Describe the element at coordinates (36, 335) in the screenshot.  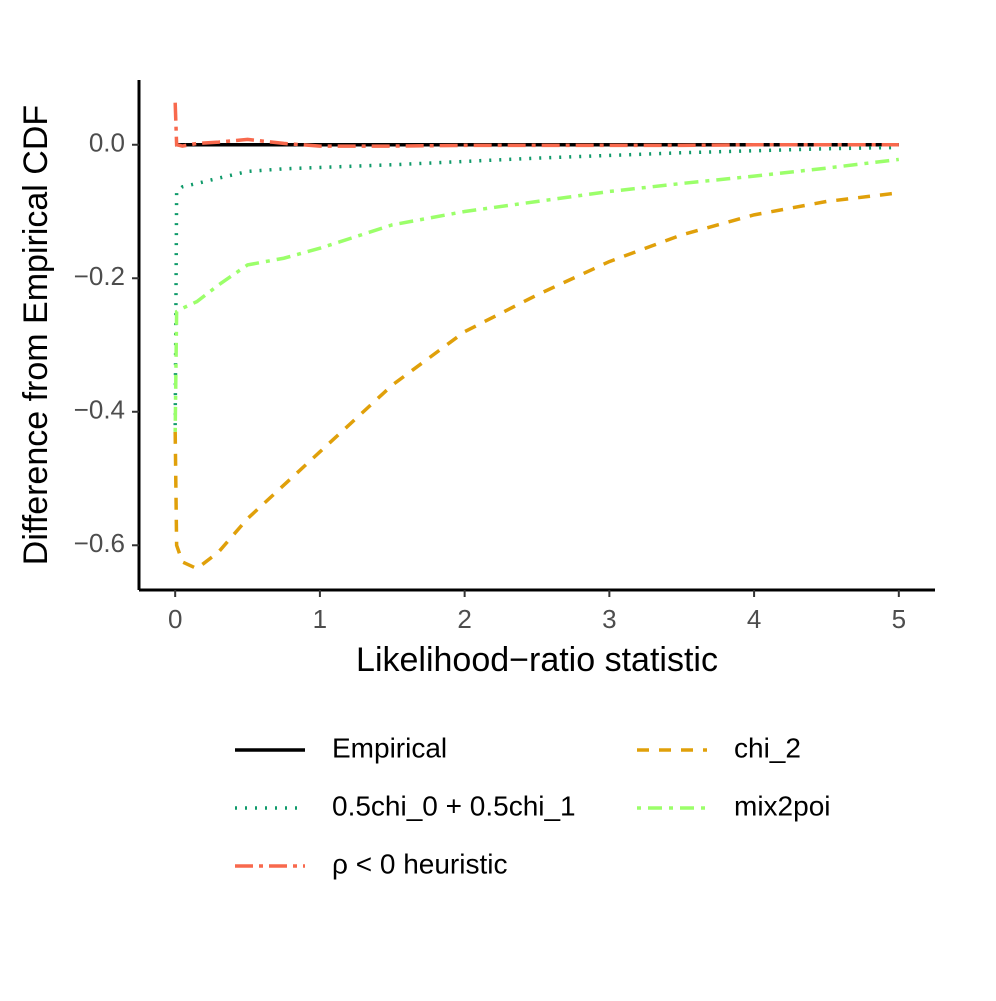
I see `y-axis-title: Difference from Empirical CDF` at that location.